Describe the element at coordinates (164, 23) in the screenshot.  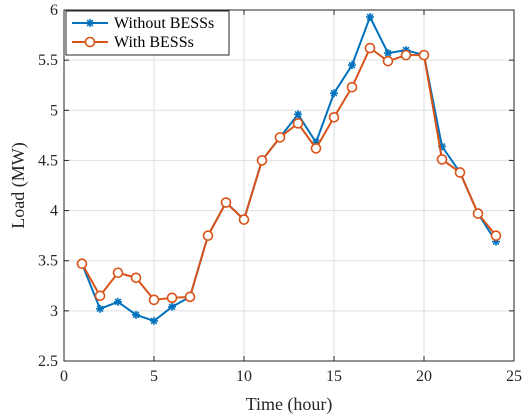
I see `legend-label: Without BESSs` at that location.